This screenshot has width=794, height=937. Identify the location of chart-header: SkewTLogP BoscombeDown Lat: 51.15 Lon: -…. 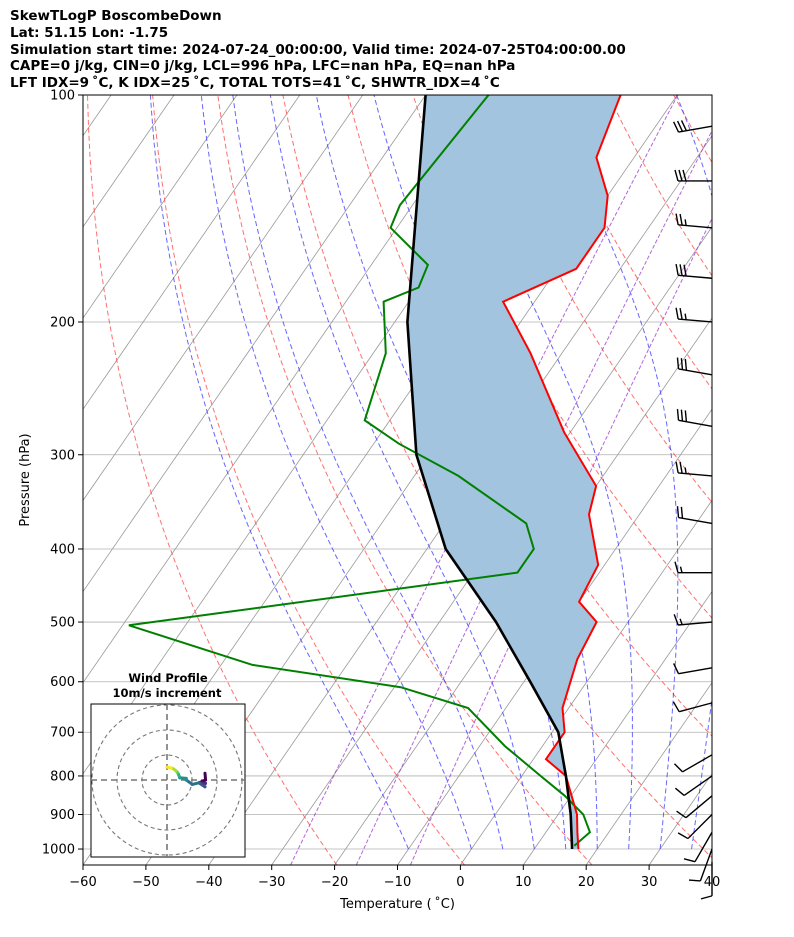
(318, 50).